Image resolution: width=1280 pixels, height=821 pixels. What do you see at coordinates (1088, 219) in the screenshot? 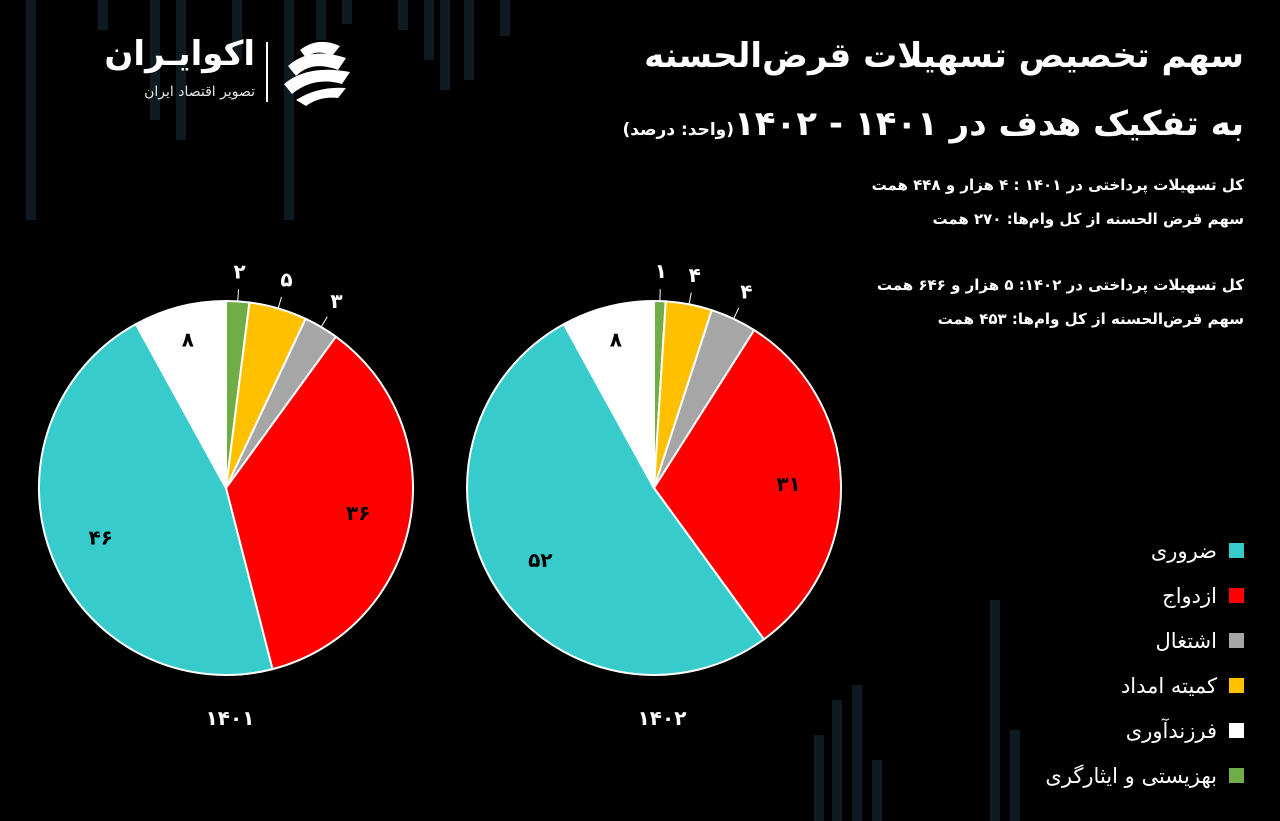
I see `note-1401-share: سهم قرض الحسنه از کل وام‌ها: ۲۷۰ همت` at bounding box center [1088, 219].